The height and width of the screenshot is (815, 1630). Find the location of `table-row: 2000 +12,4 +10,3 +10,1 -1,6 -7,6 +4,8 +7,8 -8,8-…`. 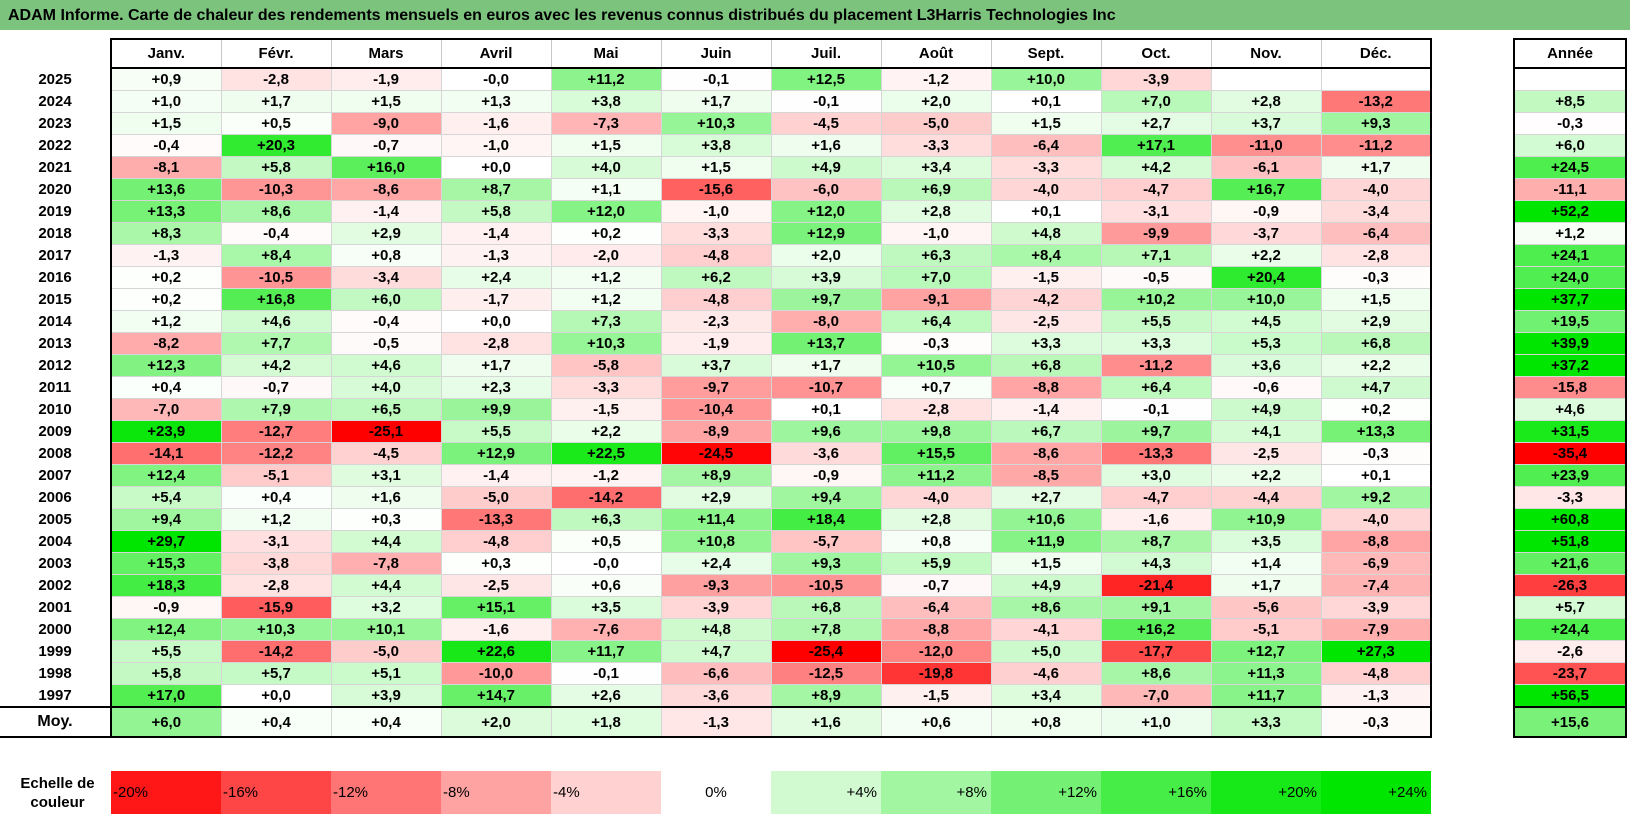

table-row: 2000 +12,4 +10,3 +10,1 -1,6 -7,6 +4,8 +7,8 -8,8-… is located at coordinates (716, 629).